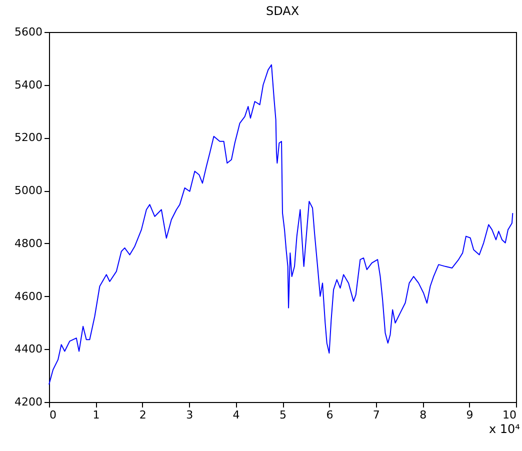 The height and width of the screenshot is (451, 522). I want to click on x-tick-label: 7, so click(376, 415).